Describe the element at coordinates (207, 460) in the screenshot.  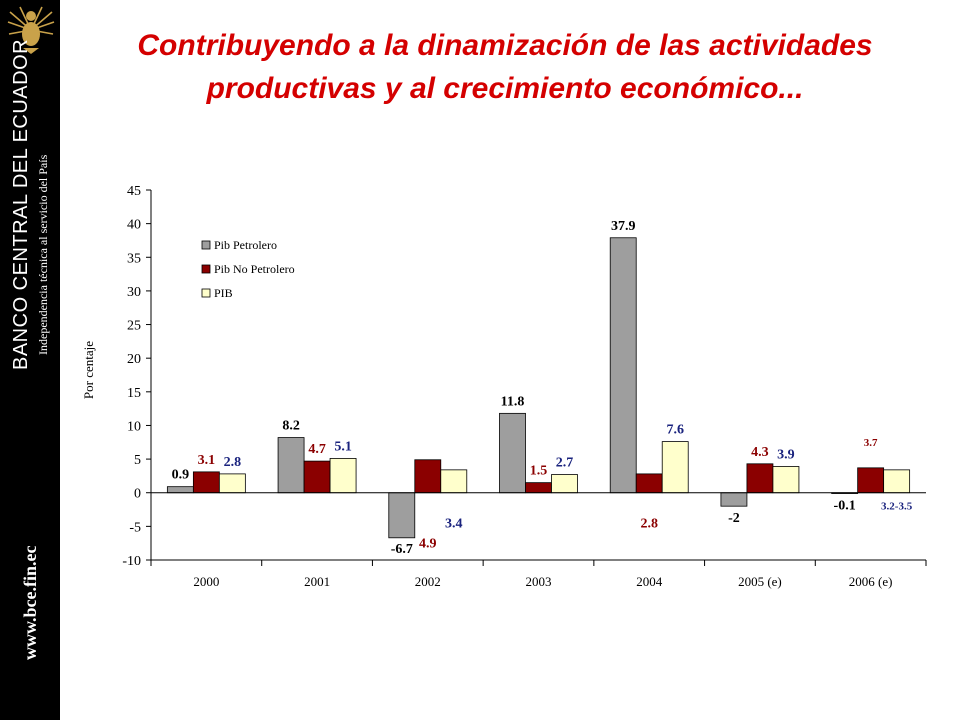
I see `data-label: 3.1` at that location.